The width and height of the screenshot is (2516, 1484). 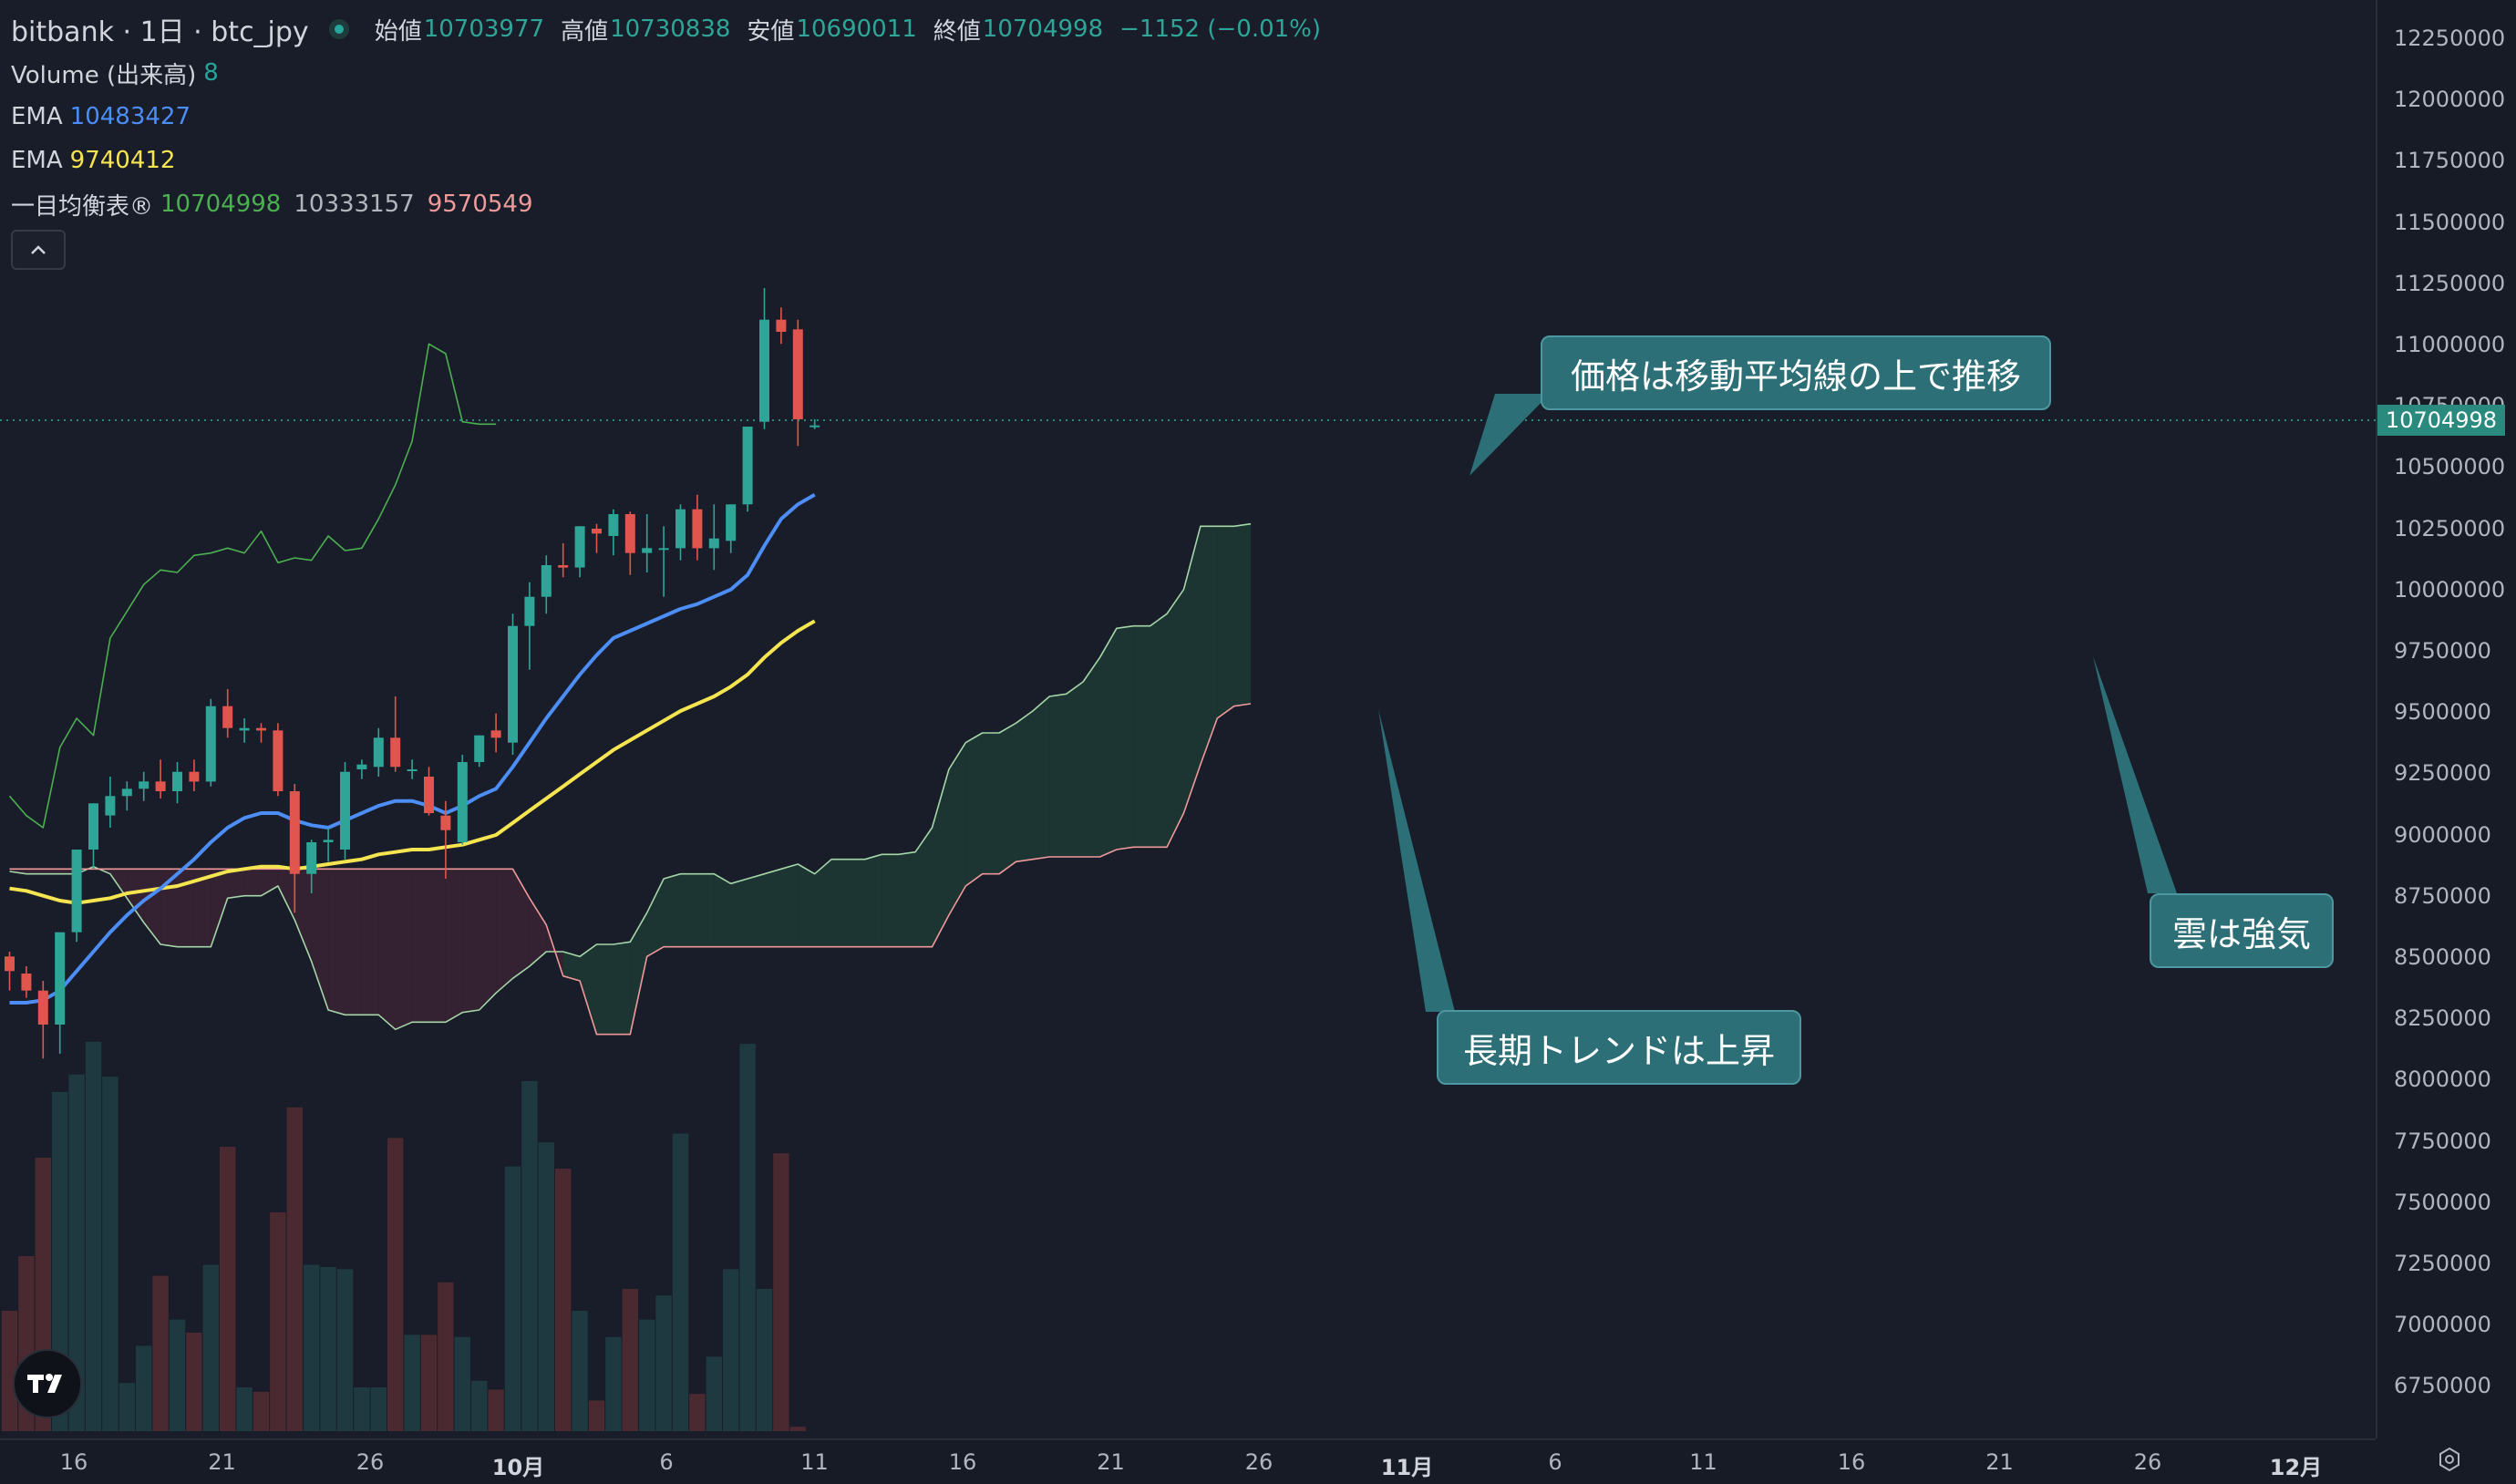 What do you see at coordinates (130, 116) in the screenshot?
I see `legend-ema-fast-value: 10483427` at bounding box center [130, 116].